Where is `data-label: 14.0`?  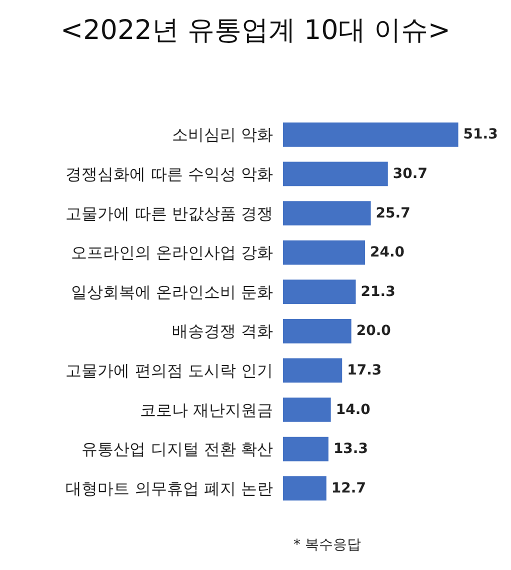 data-label: 14.0 is located at coordinates (353, 410).